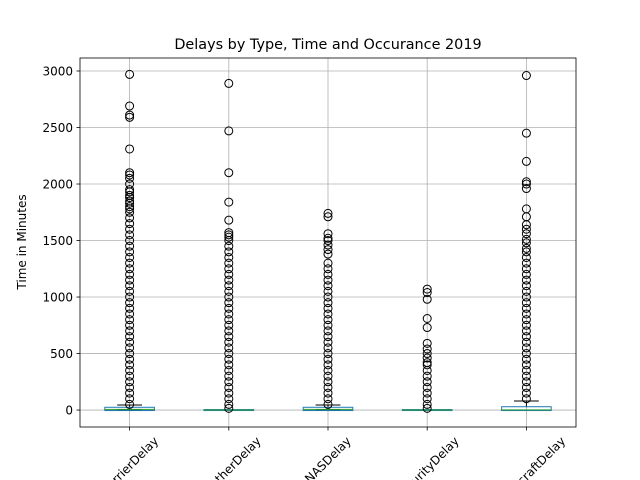 This screenshot has width=640, height=480. I want to click on y-tick-label: 1000, so click(57, 298).